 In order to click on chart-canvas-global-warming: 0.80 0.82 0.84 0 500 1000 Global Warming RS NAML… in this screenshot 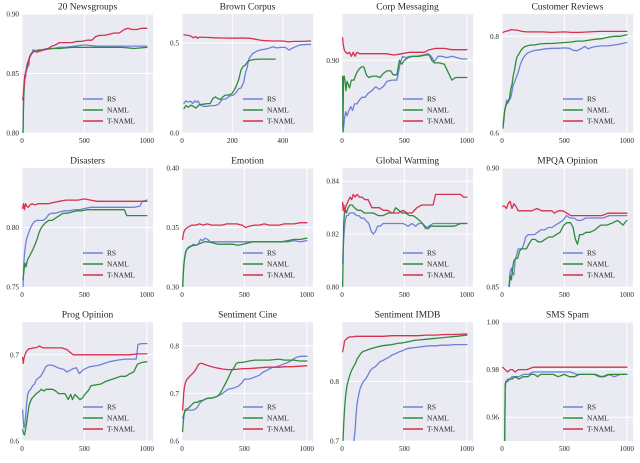, I will do `click(400, 228)`.